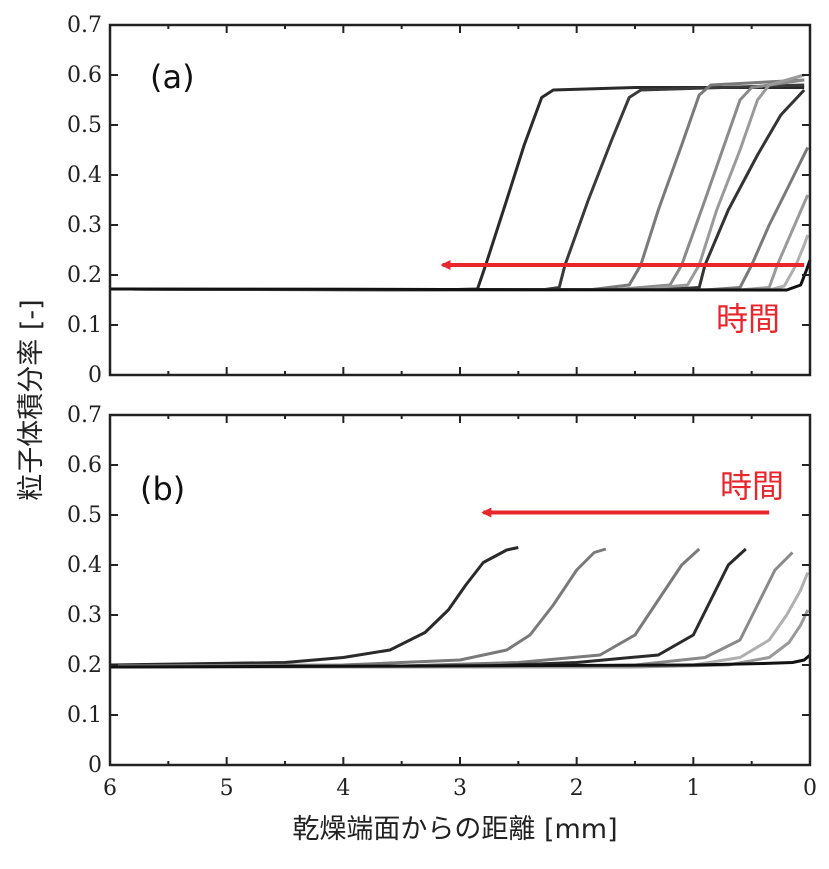  Describe the element at coordinates (110, 788) in the screenshot. I see `panel-b-x-tick-label-0: 6` at that location.